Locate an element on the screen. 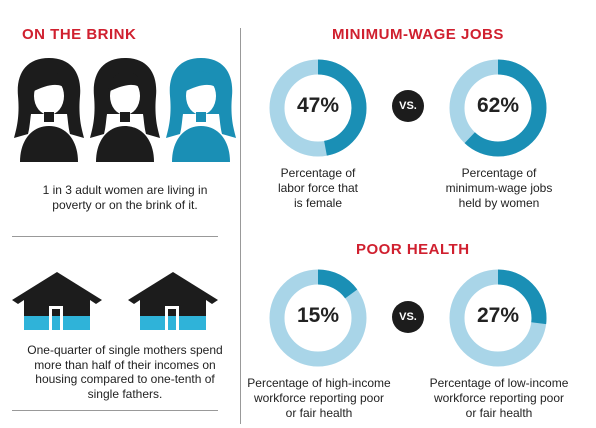 This screenshot has height=428, width=596. donut-label-low-income: 27% is located at coordinates (498, 315).